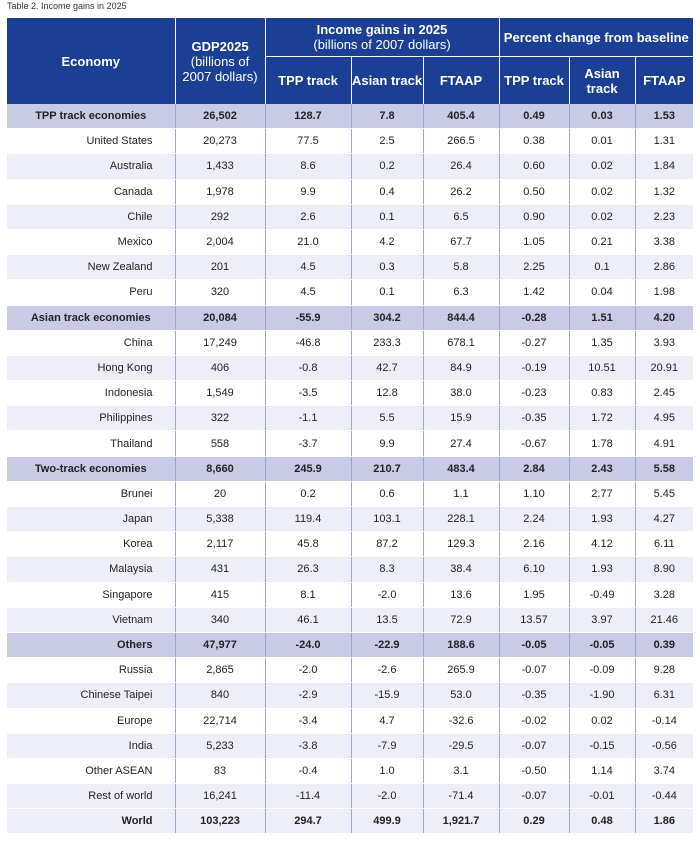  Describe the element at coordinates (91, 796) in the screenshot. I see `economy-cell: Rest of world` at that location.